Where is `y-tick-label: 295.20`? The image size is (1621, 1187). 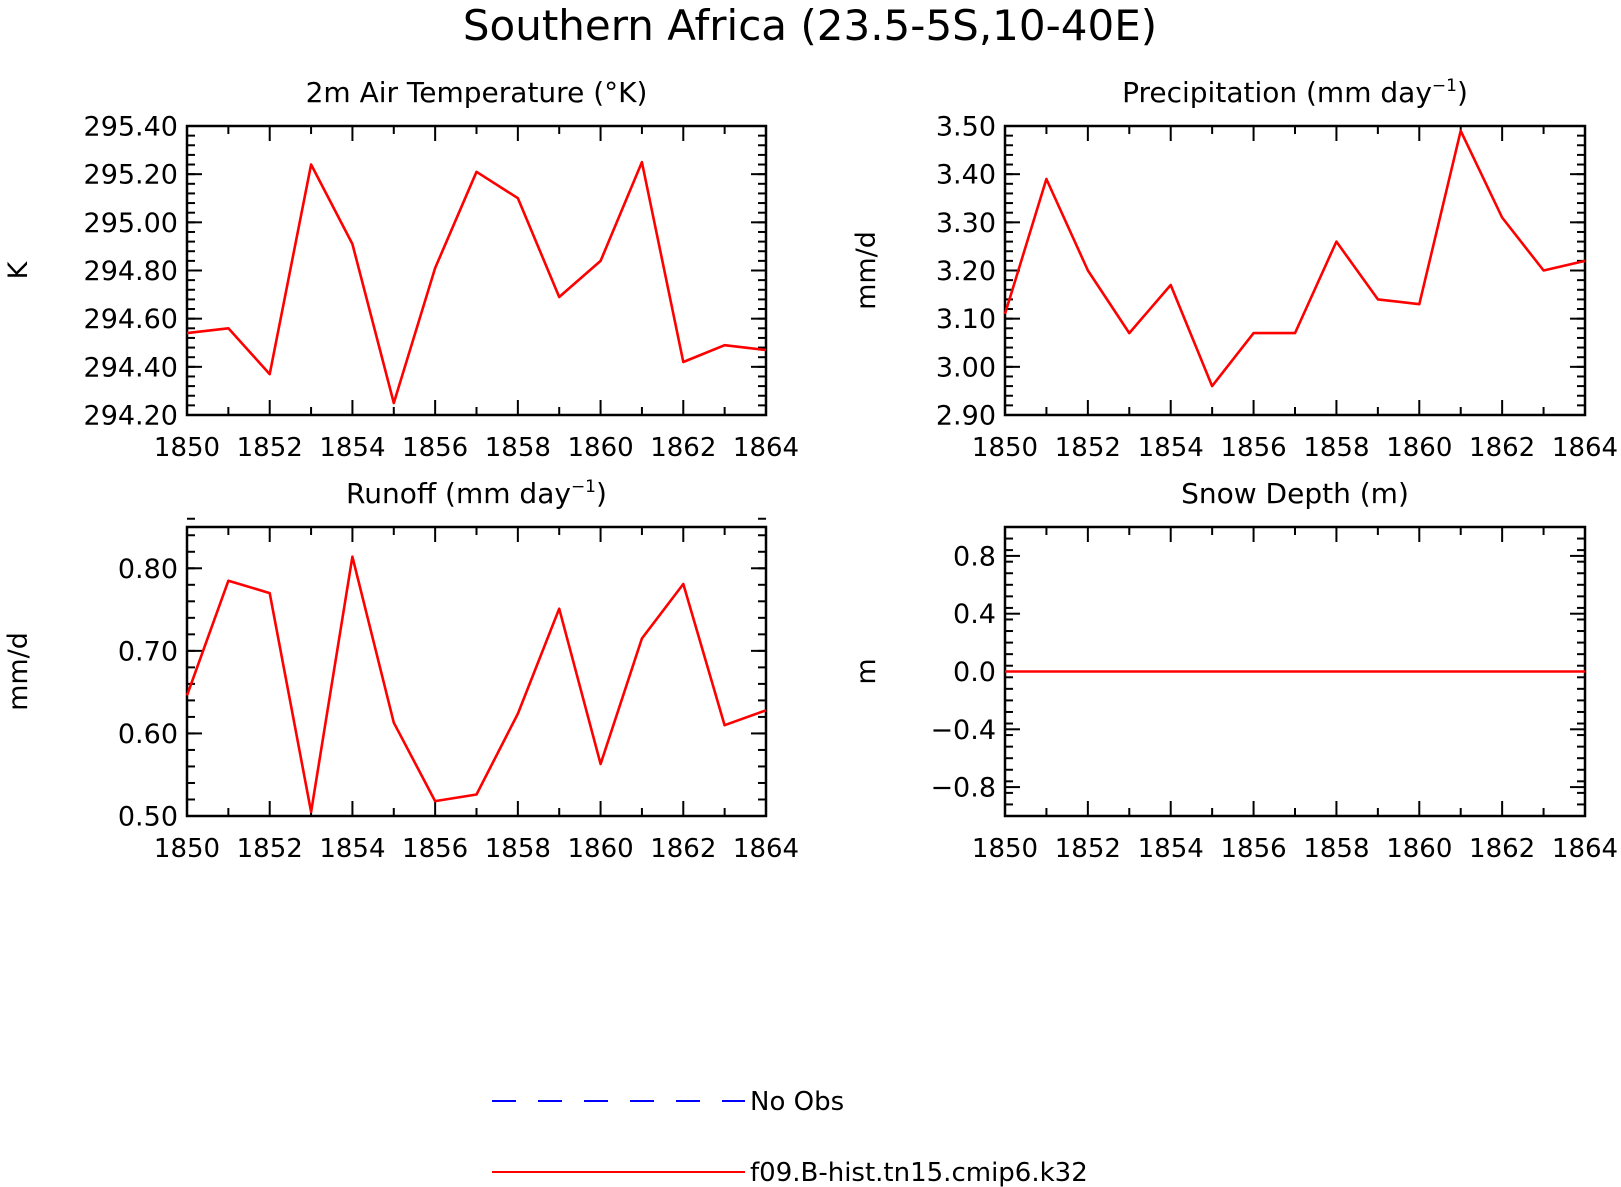
y-tick-label: 295.20 is located at coordinates (131, 175).